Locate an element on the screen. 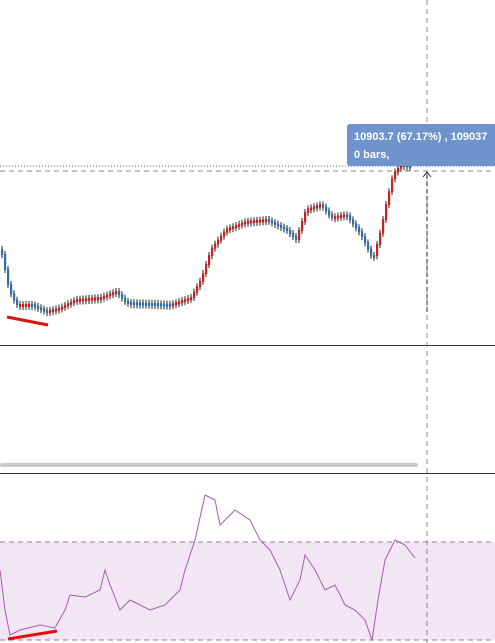 The width and height of the screenshot is (495, 643). measure-tooltip is located at coordinates (421, 145).